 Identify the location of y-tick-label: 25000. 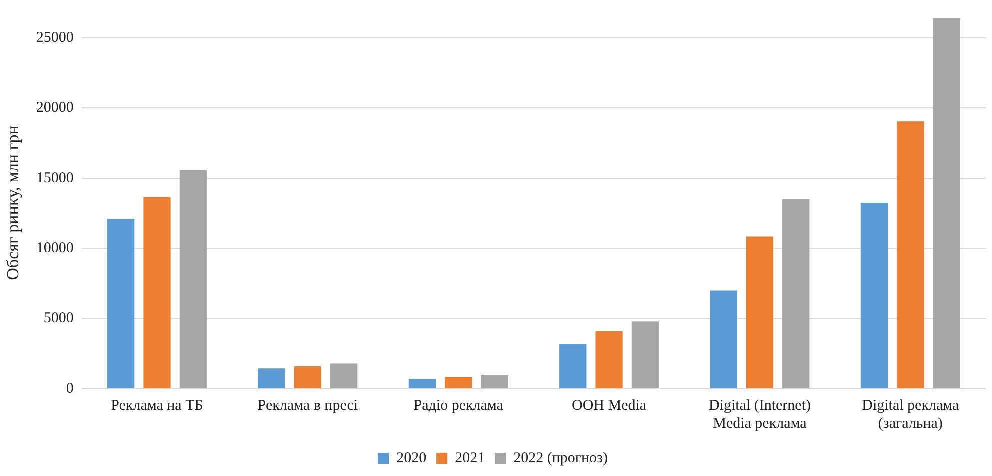
(55, 38).